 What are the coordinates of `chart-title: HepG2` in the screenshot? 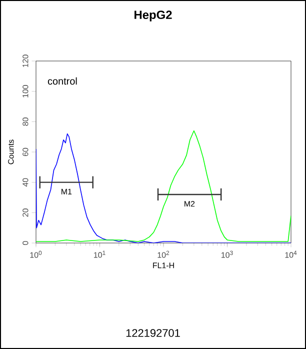 It's located at (153, 16).